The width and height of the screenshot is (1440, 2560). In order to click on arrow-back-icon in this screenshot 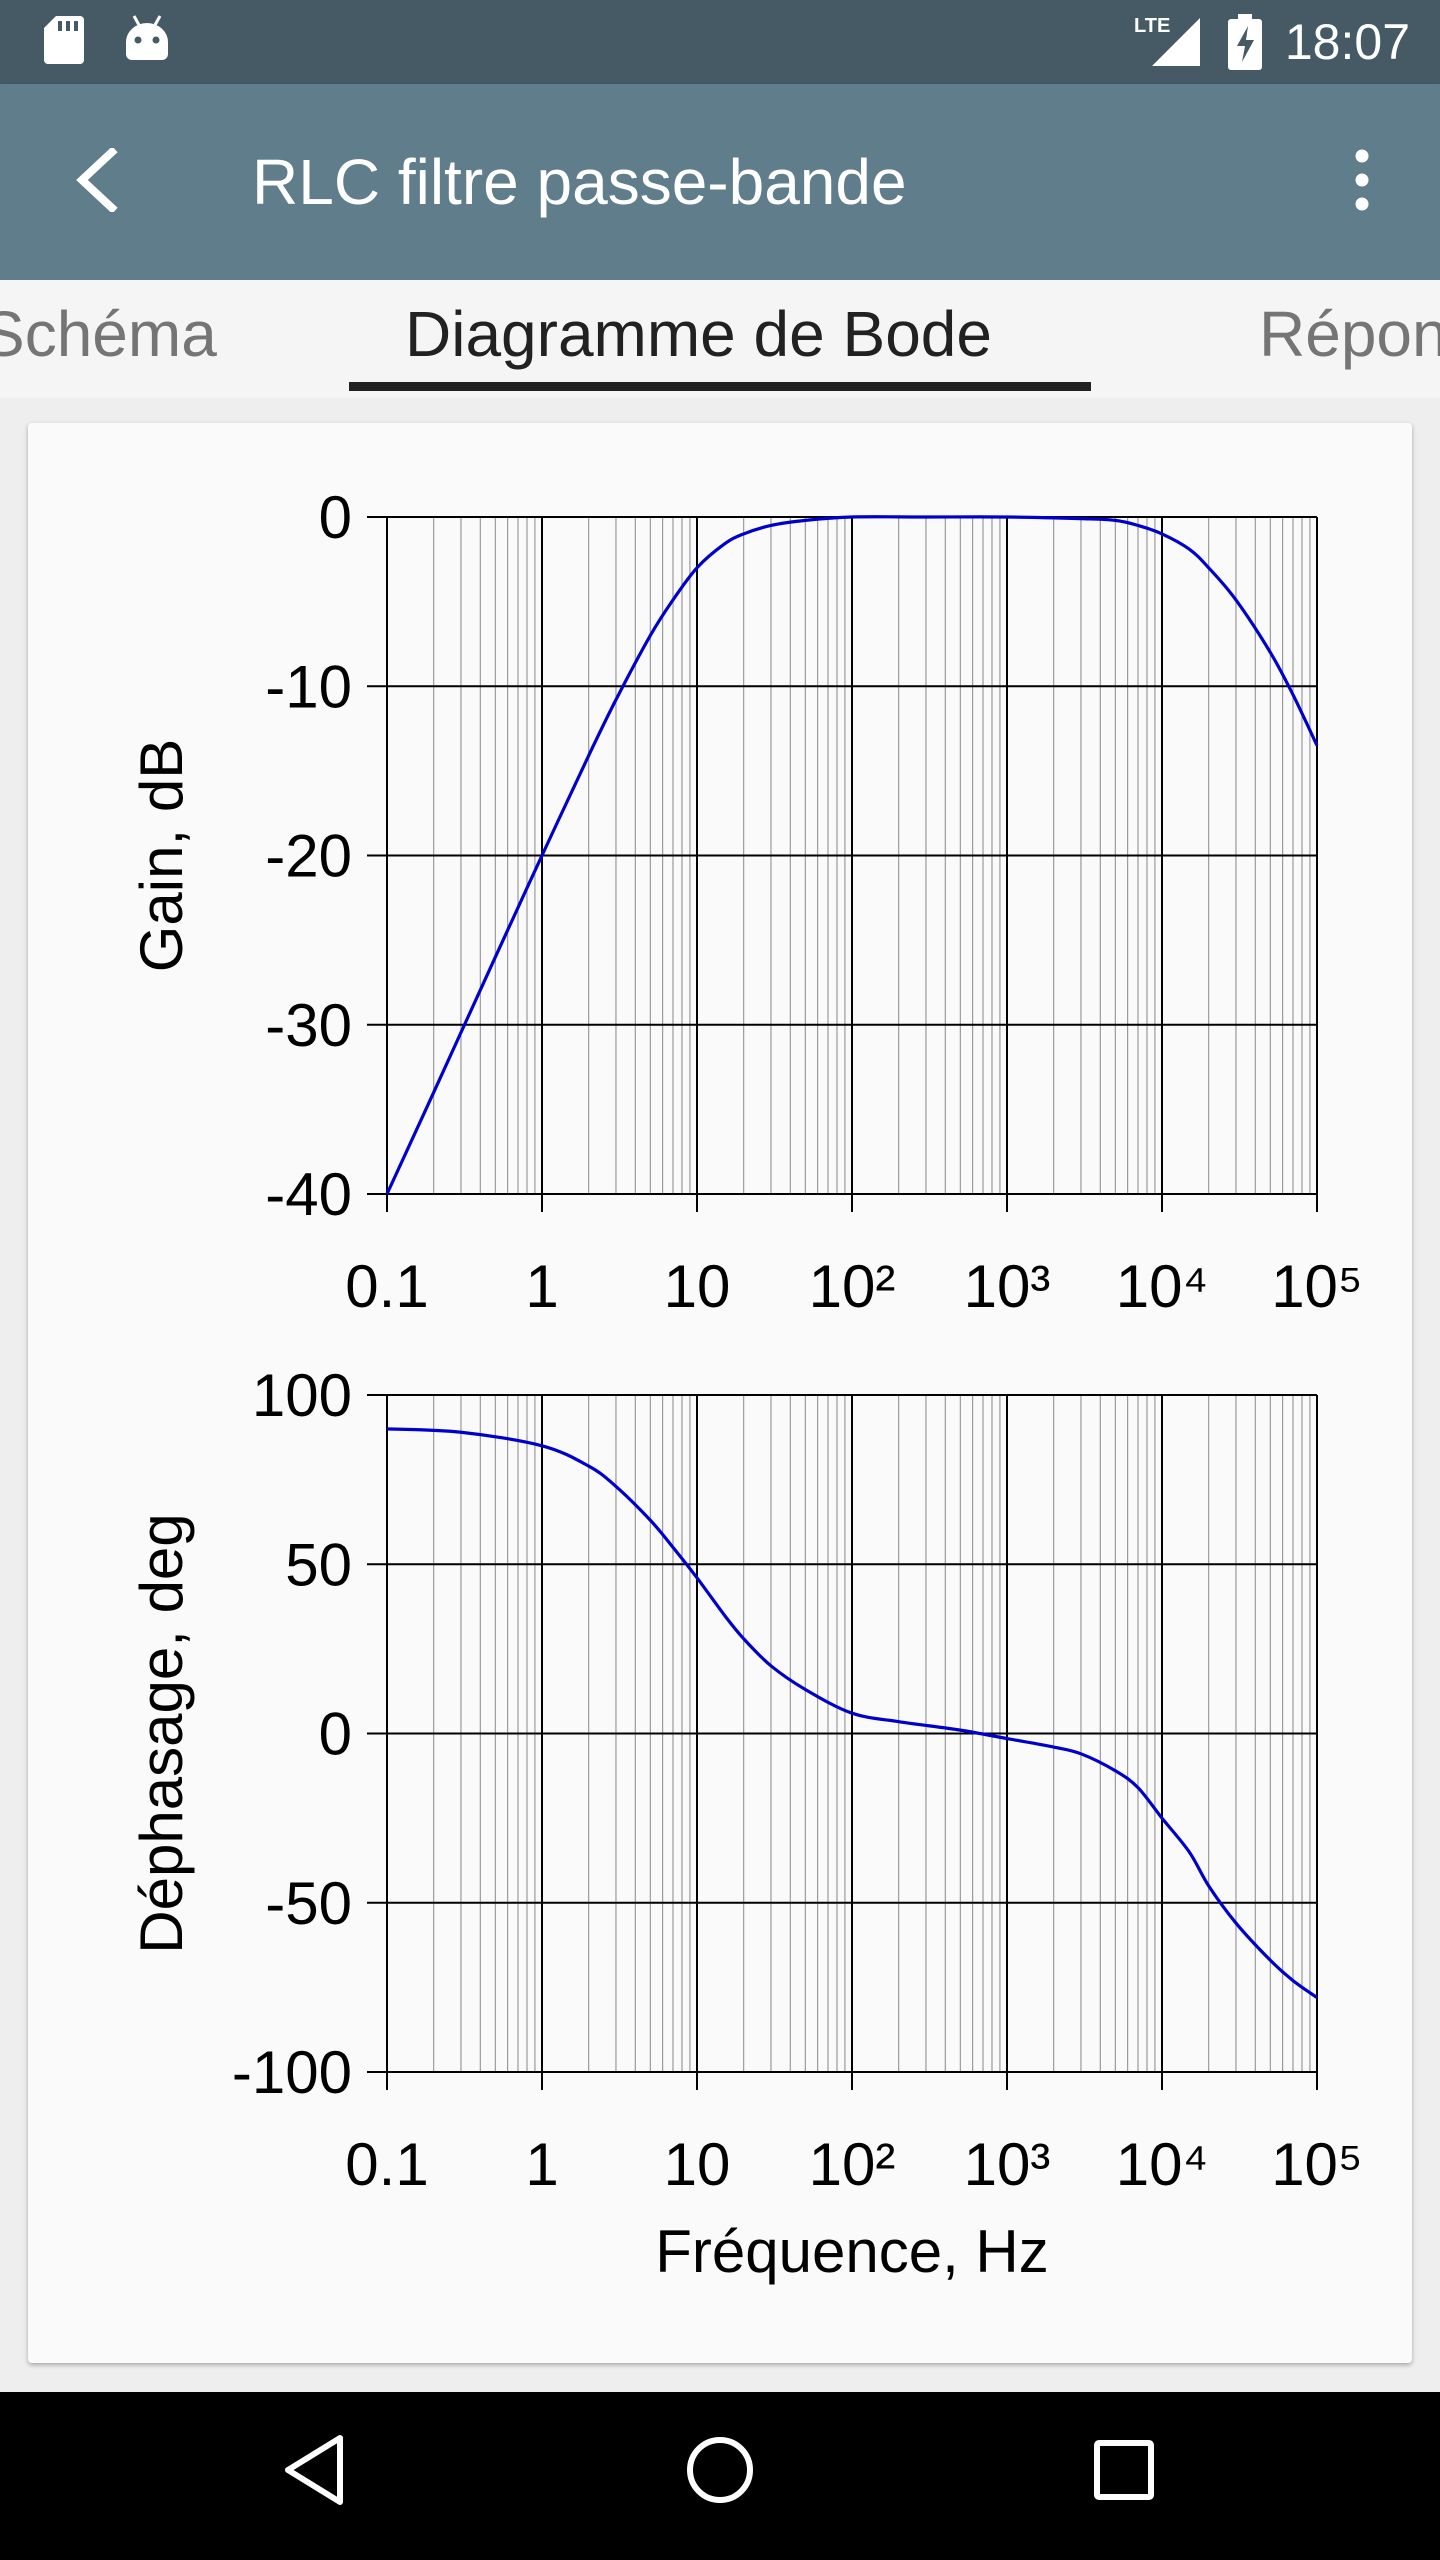, I will do `click(98, 180)`.